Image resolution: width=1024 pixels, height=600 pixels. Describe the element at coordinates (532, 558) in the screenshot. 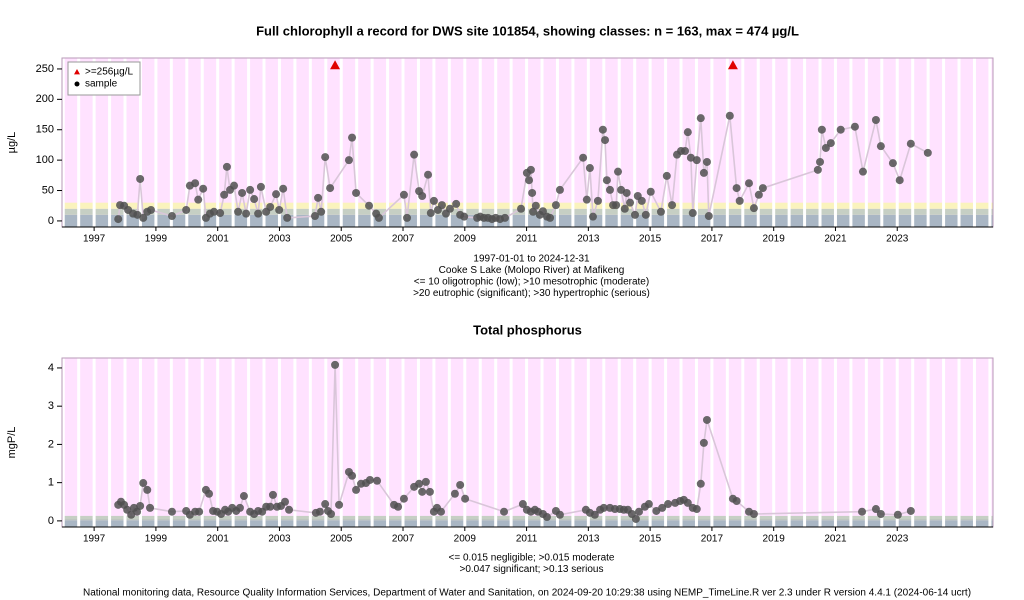

I see `chart-note: <= 0.015 negligible; >0.015 moderate` at that location.